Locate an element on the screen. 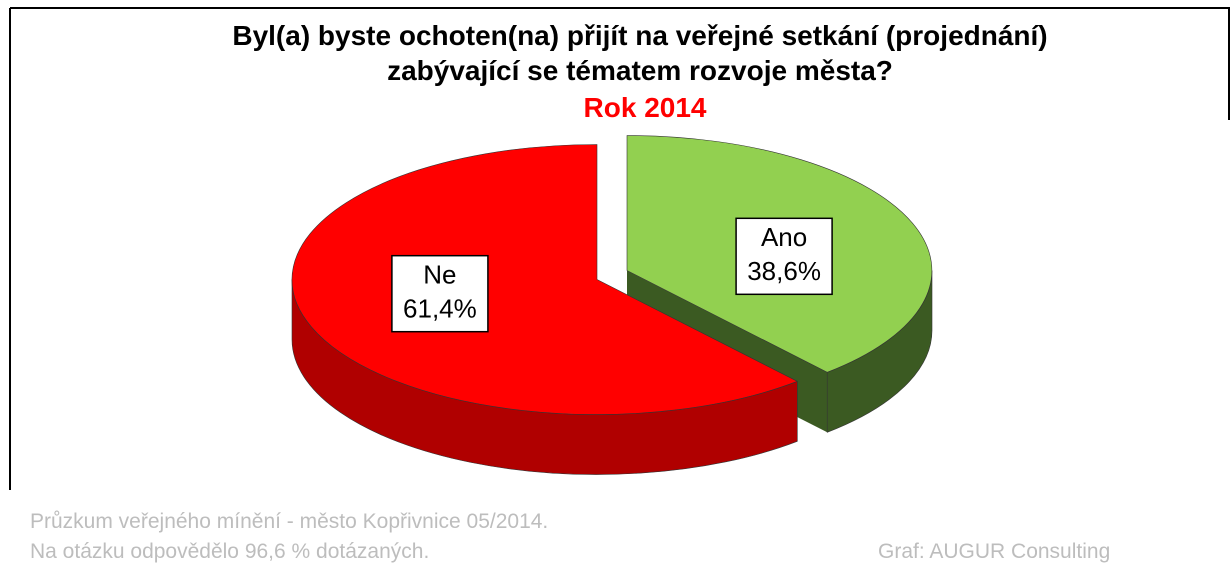 The image size is (1230, 571). chart-subtitle: Rok 2014 is located at coordinates (645, 107).